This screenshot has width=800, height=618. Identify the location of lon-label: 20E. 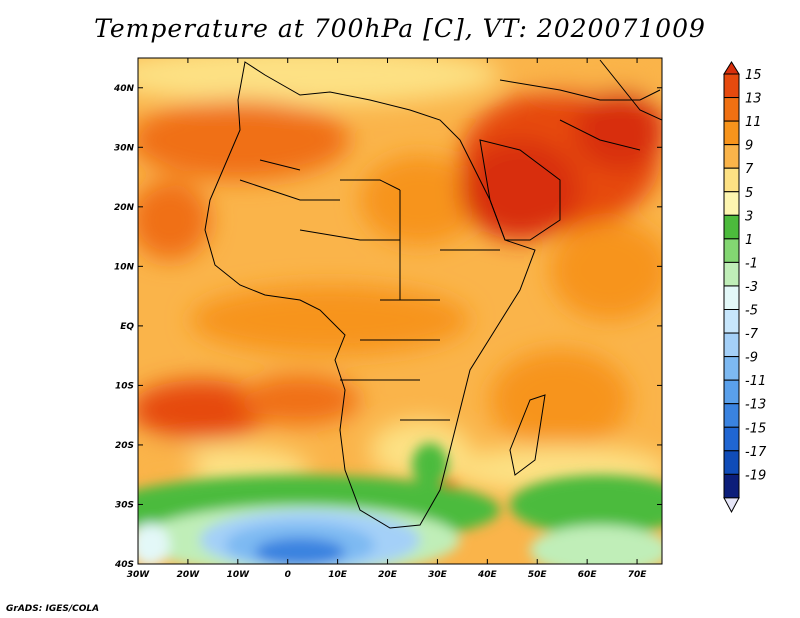
(388, 575).